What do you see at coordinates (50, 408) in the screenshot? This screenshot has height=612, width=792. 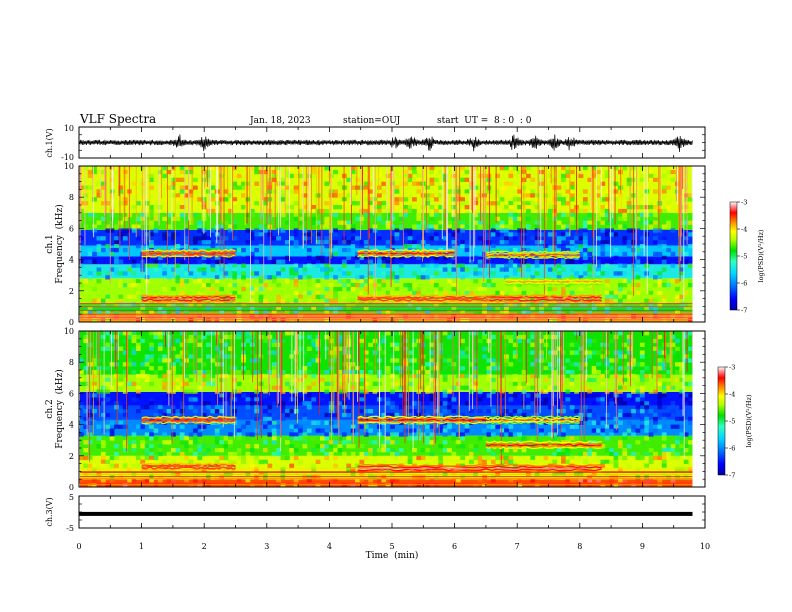 I see `ch2-spectrogram-ylabel-top: ch.2` at bounding box center [50, 408].